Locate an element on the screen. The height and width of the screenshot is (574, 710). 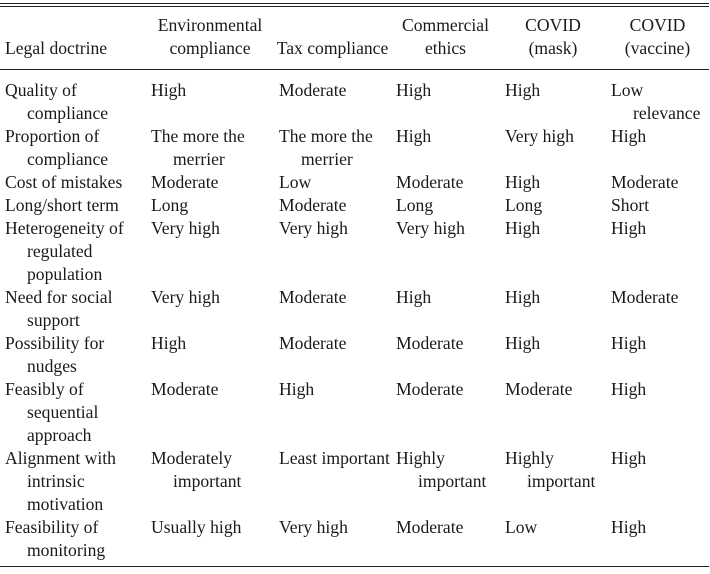
table-cell: Usually high is located at coordinates (210, 539).